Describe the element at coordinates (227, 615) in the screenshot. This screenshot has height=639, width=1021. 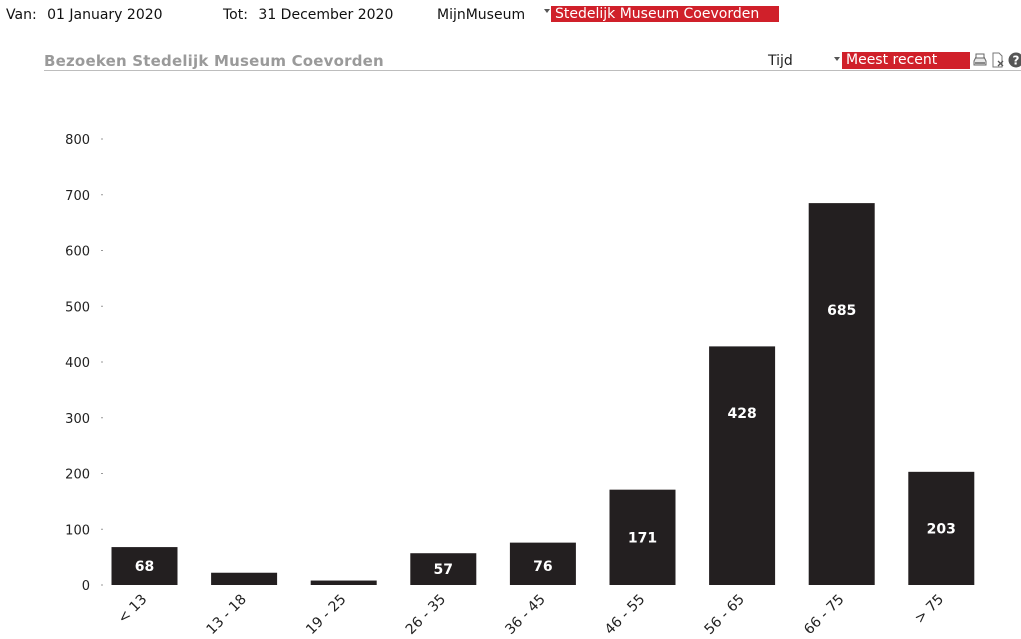
I see `x-category-label: 13 - 18` at that location.